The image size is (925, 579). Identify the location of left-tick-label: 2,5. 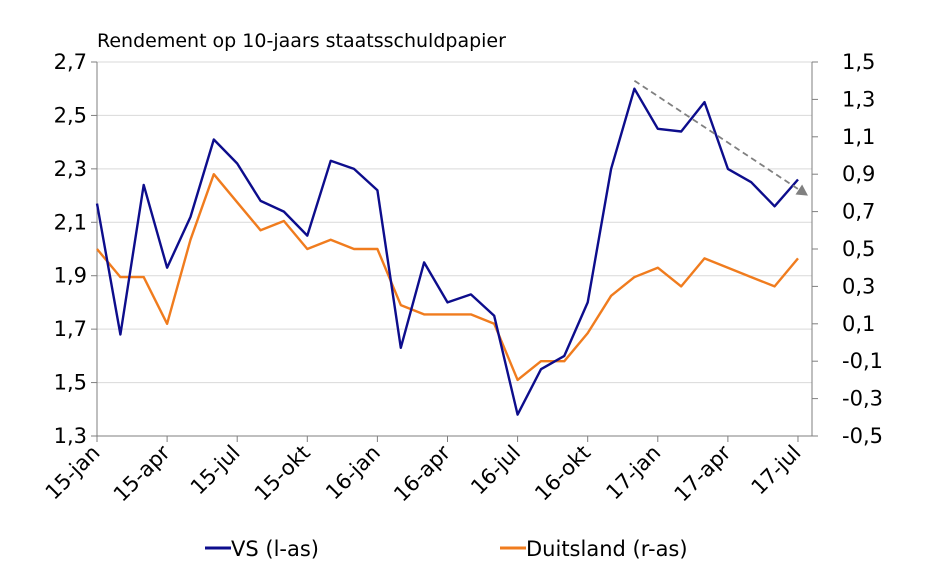
(70, 115).